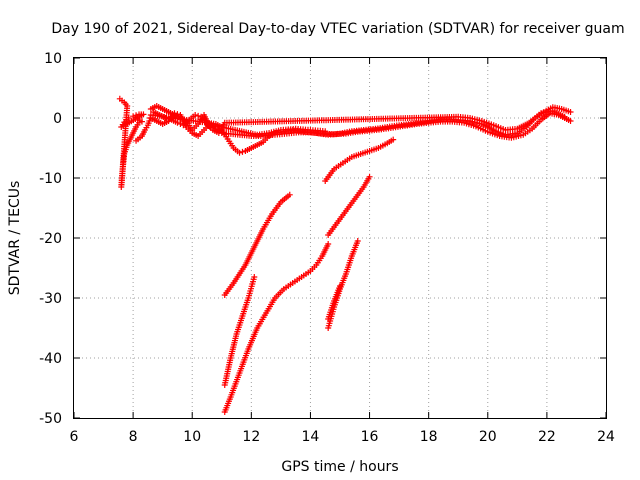 The image size is (640, 480). What do you see at coordinates (276, 328) in the screenshot?
I see `series-plunge-b` at bounding box center [276, 328].